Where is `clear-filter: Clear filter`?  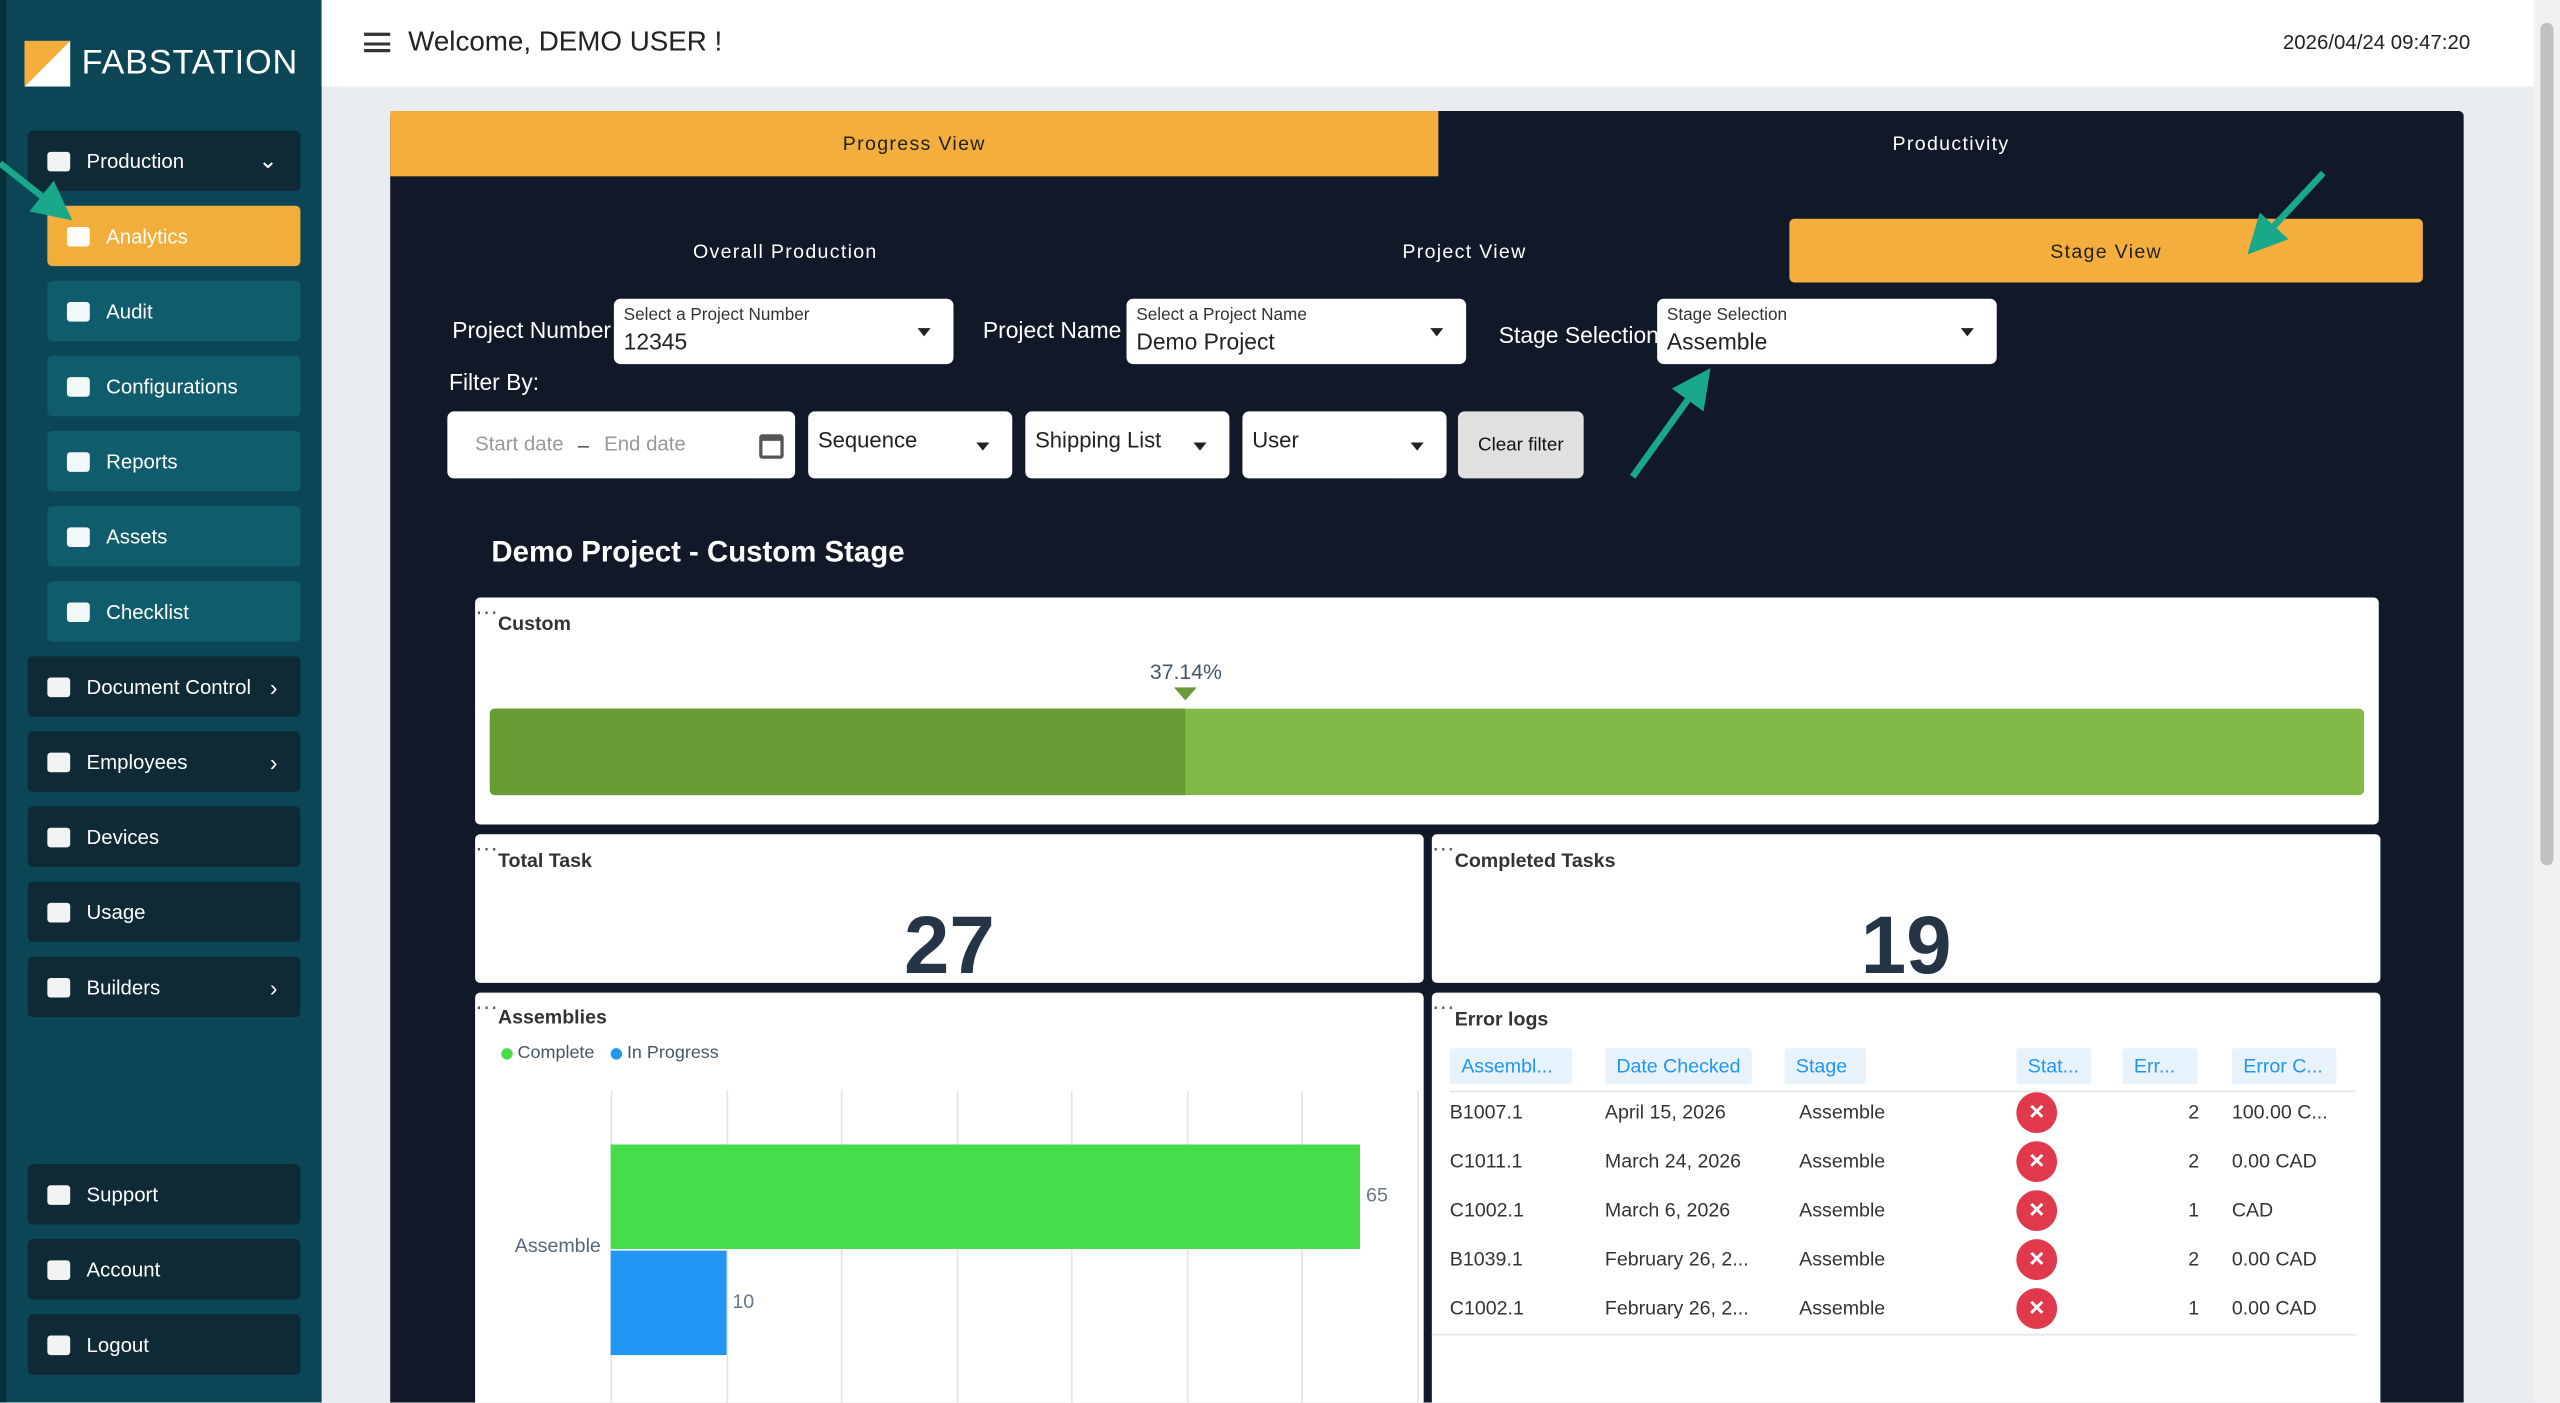
clear-filter: Clear filter is located at coordinates (1520, 445).